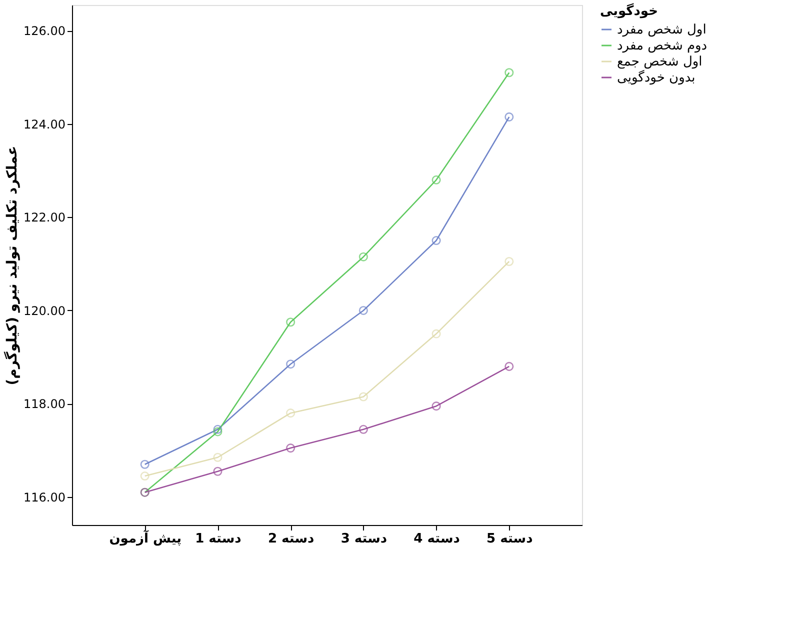  What do you see at coordinates (510, 539) in the screenshot?
I see `x-tick-label: دسته 5` at bounding box center [510, 539].